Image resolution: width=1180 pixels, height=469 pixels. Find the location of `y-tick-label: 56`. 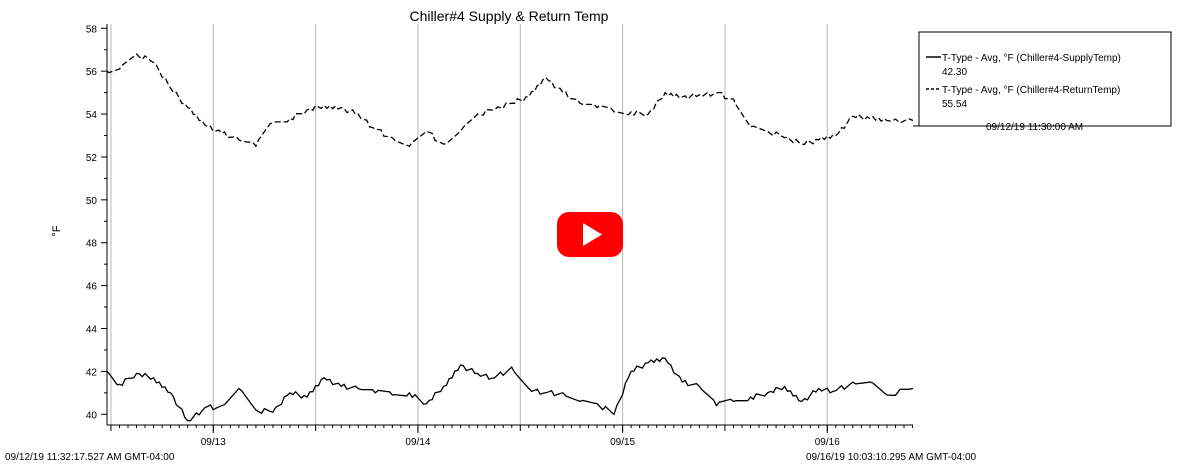

y-tick-label: 56 is located at coordinates (92, 72).